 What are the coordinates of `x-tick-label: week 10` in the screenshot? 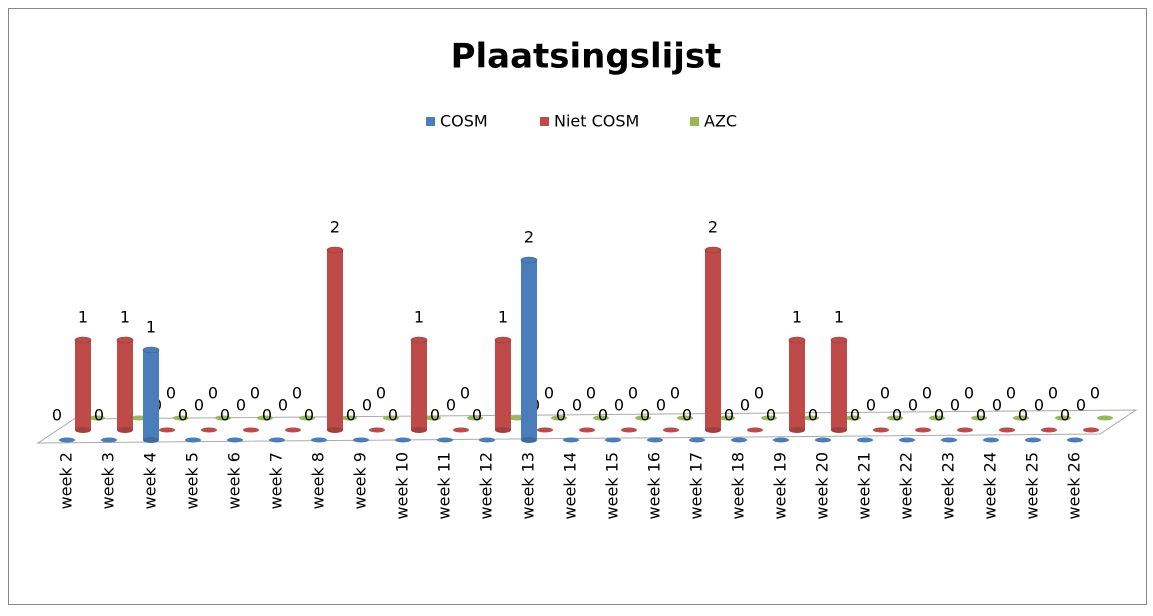 It's located at (402, 485).